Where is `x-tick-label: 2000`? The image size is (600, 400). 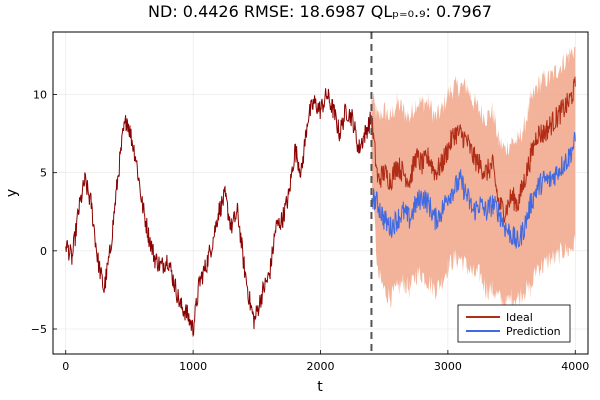
x-tick-label: 2000 is located at coordinates (321, 366).